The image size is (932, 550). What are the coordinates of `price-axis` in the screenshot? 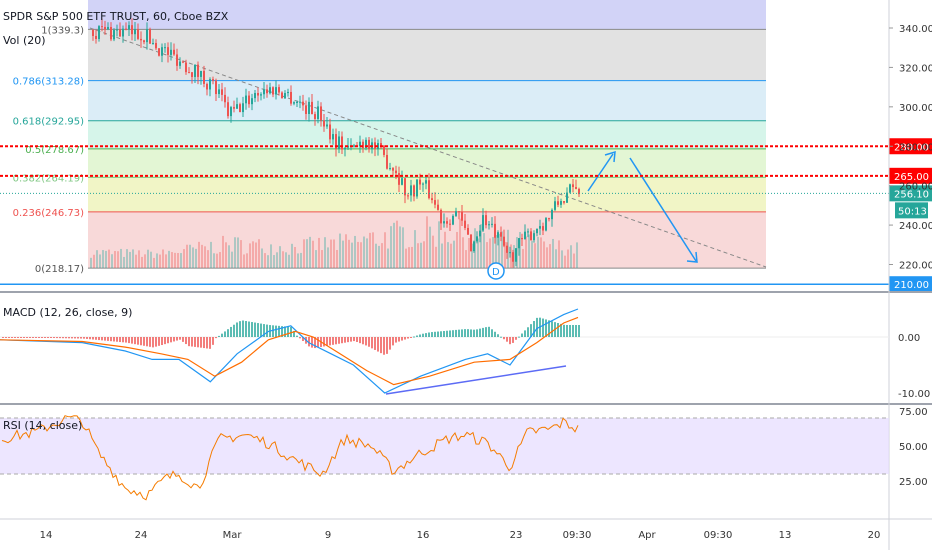 It's located at (911, 275).